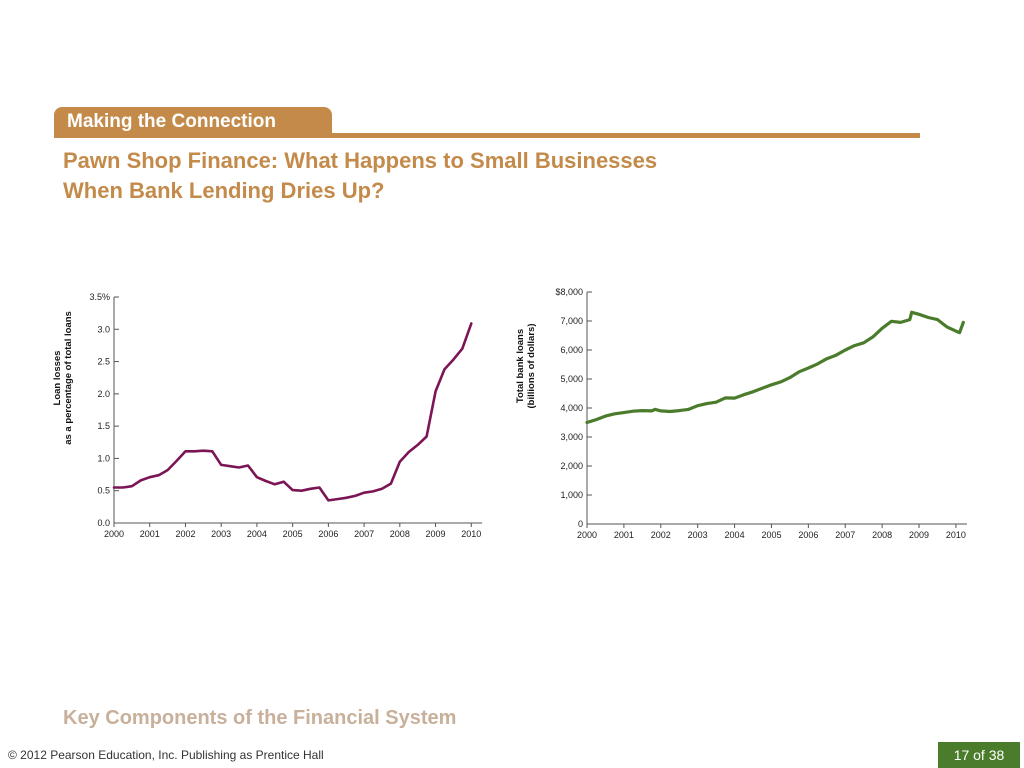 The width and height of the screenshot is (1024, 768). Describe the element at coordinates (103, 491) in the screenshot. I see `y-tick-label: 0.5` at that location.